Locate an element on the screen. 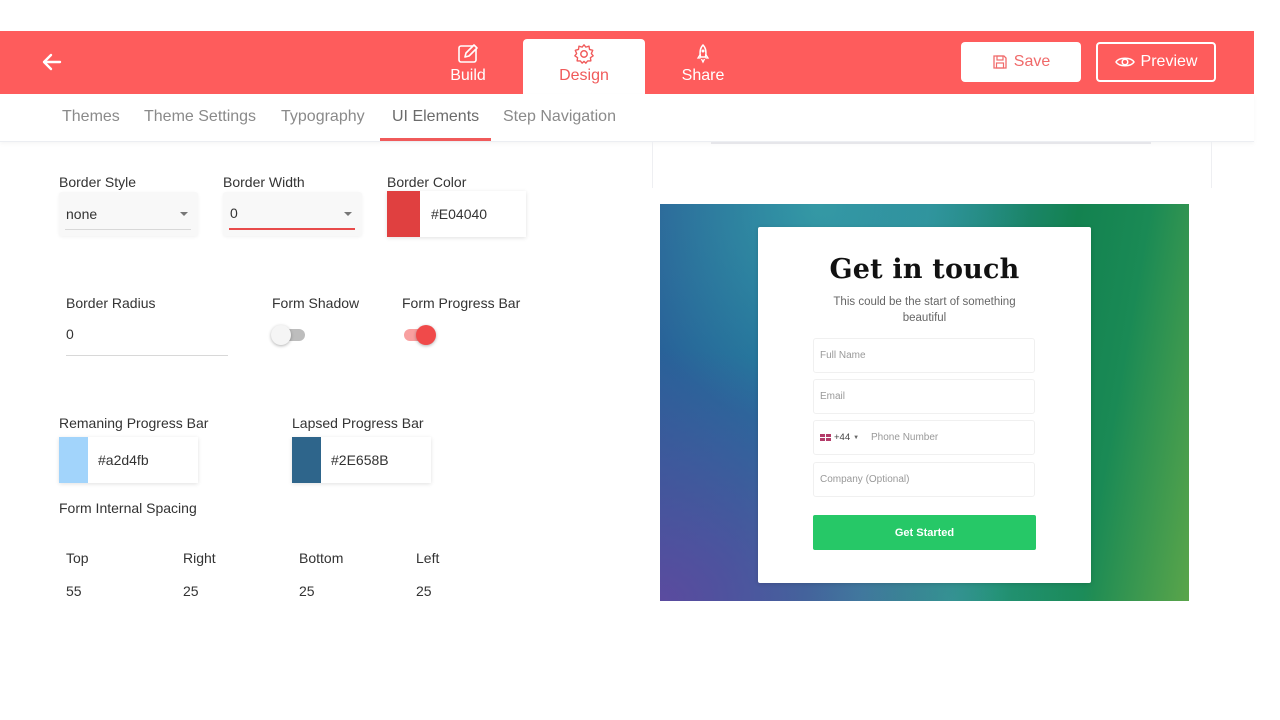 This screenshot has height=720, width=1280. tab-design-label: Design is located at coordinates (584, 75).